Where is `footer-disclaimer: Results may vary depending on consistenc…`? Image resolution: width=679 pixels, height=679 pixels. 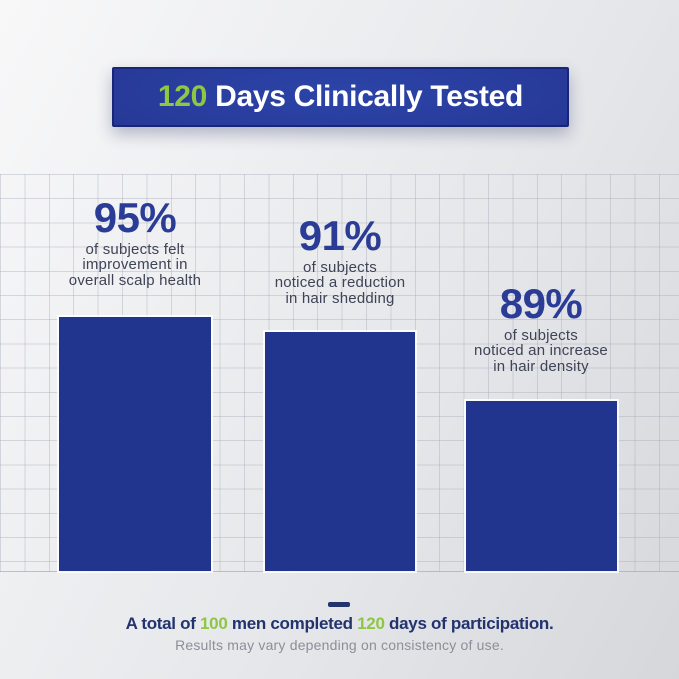
footer-disclaimer: Results may vary depending on consistenc… is located at coordinates (339, 645).